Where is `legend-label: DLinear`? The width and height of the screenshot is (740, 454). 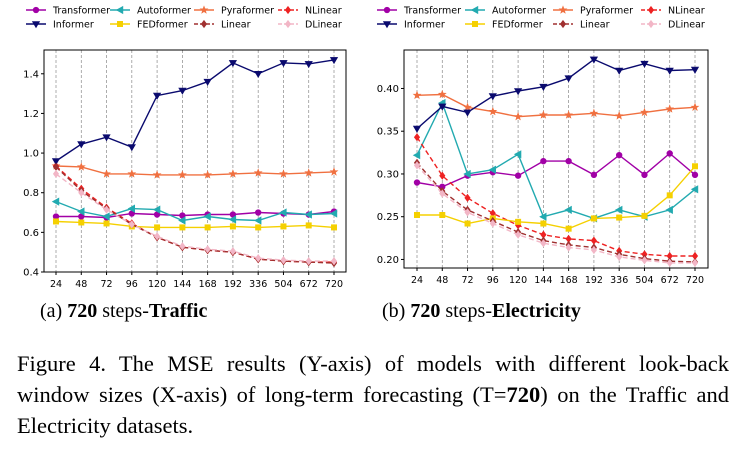
legend-label: DLinear is located at coordinates (323, 25).